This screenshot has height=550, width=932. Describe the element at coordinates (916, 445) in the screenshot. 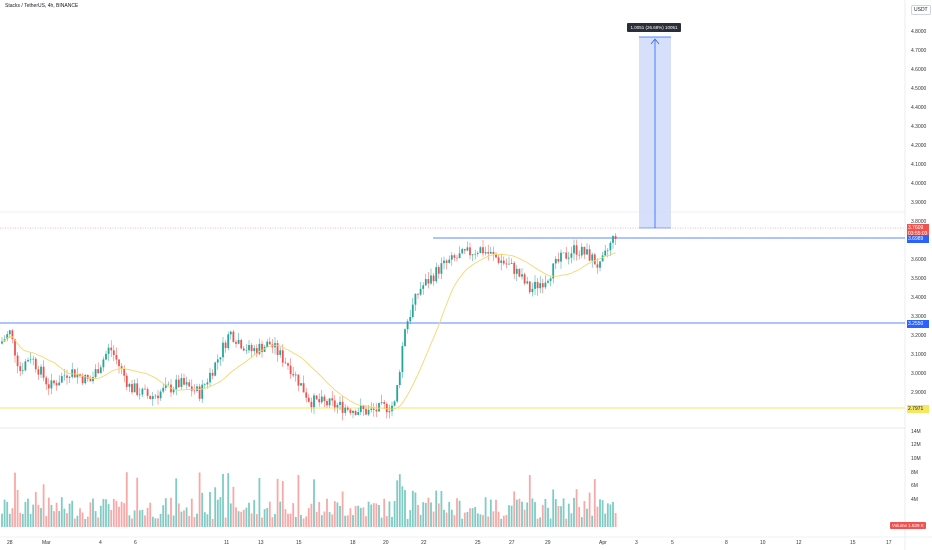

I see `volume-tick: 12M` at that location.